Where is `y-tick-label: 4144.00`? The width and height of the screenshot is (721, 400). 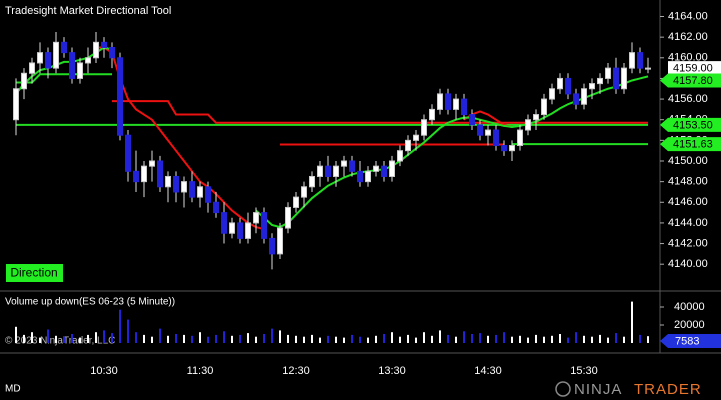
y-tick-label: 4144.00 is located at coordinates (688, 223).